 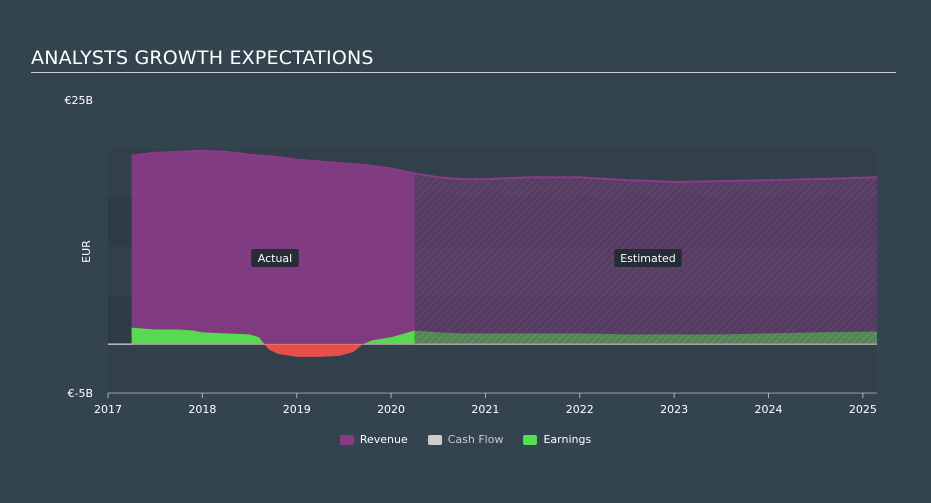 I want to click on legend-item-cash-flow: Cash Flow, so click(x=465, y=439).